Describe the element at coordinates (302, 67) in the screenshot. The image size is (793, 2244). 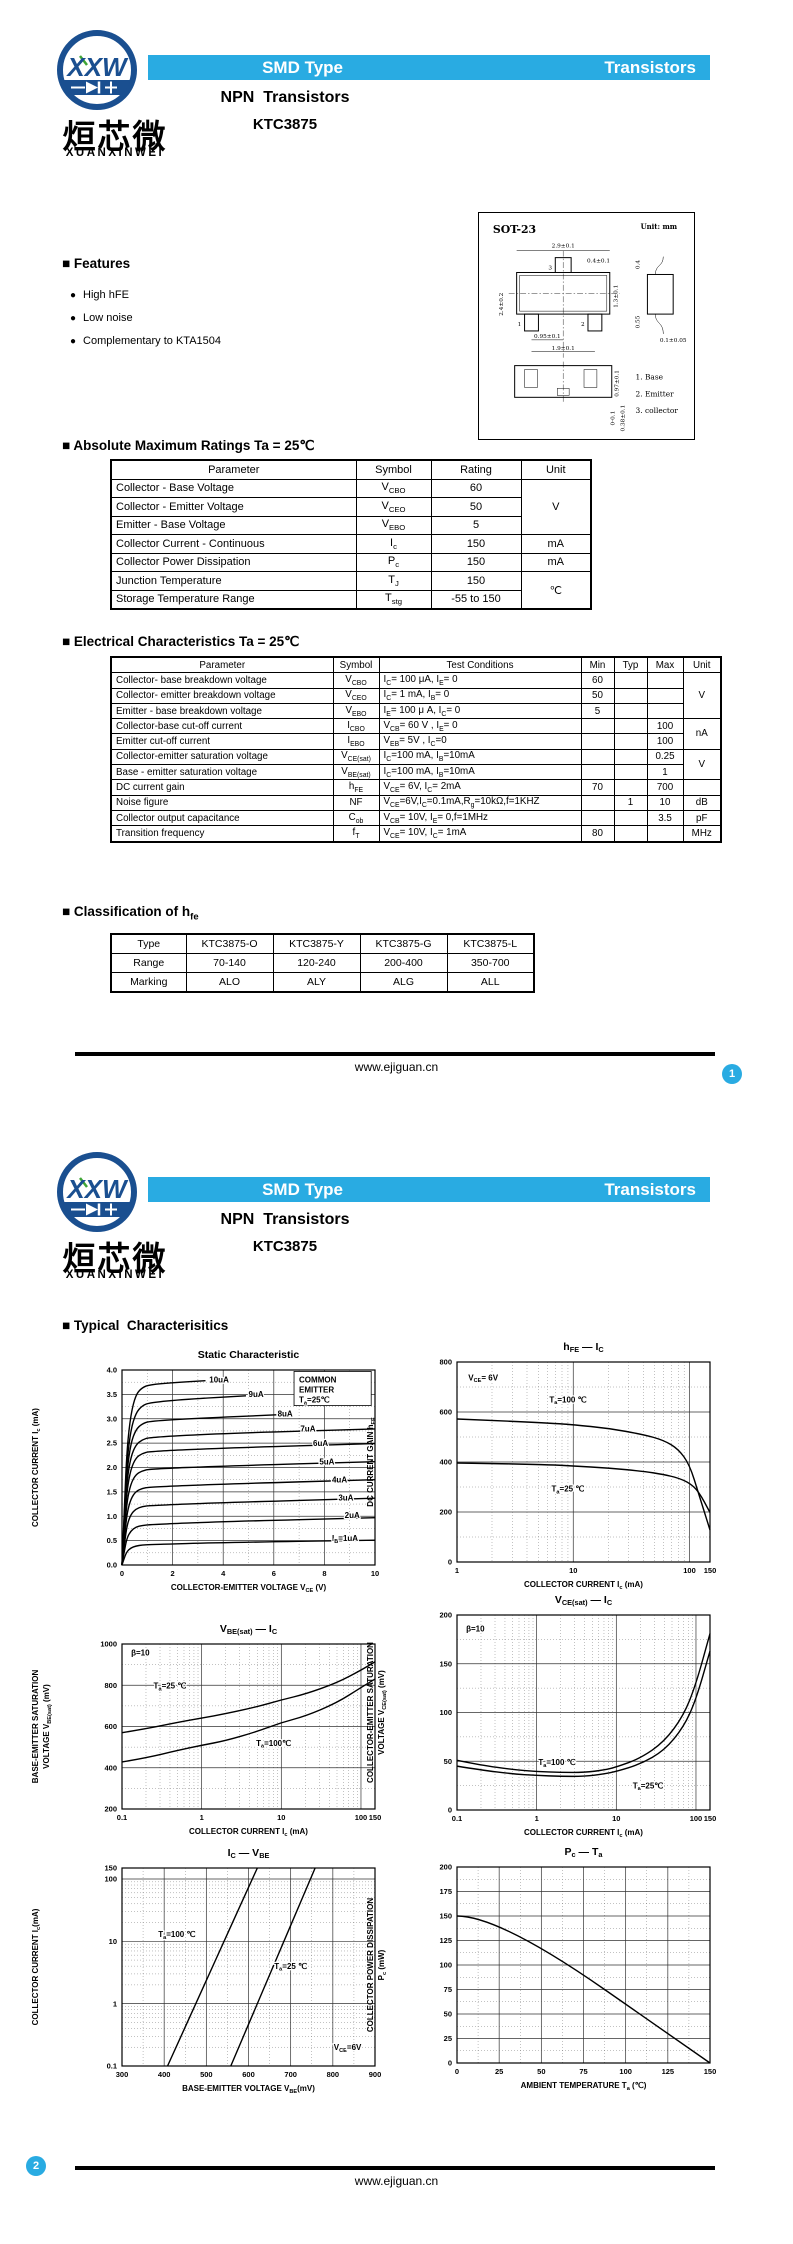
I see `header-bar-left-label: SMD Type` at that location.